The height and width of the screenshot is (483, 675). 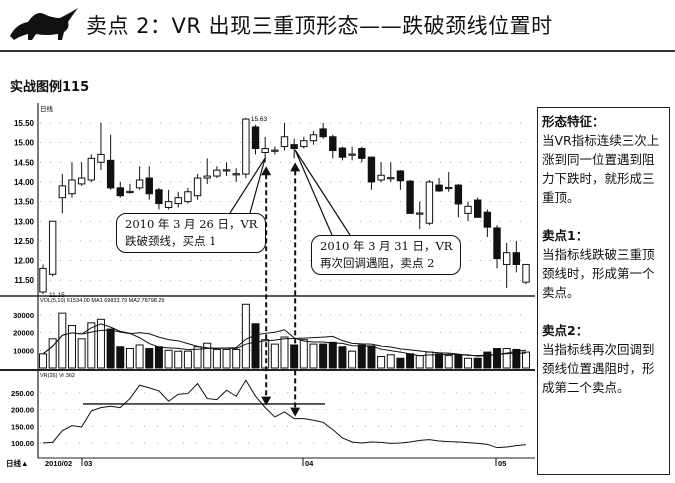 What do you see at coordinates (24, 241) in the screenshot?
I see `price-tick-label: 12.50` at bounding box center [24, 241].